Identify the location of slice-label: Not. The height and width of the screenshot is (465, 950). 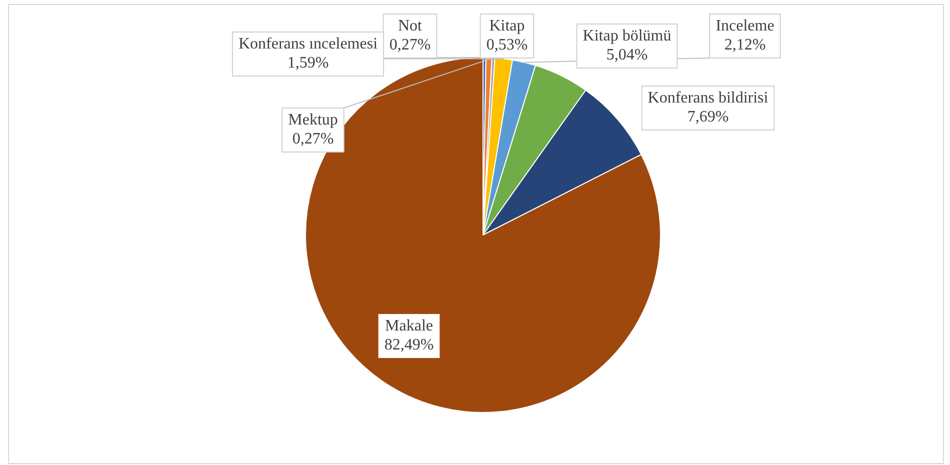
(410, 26).